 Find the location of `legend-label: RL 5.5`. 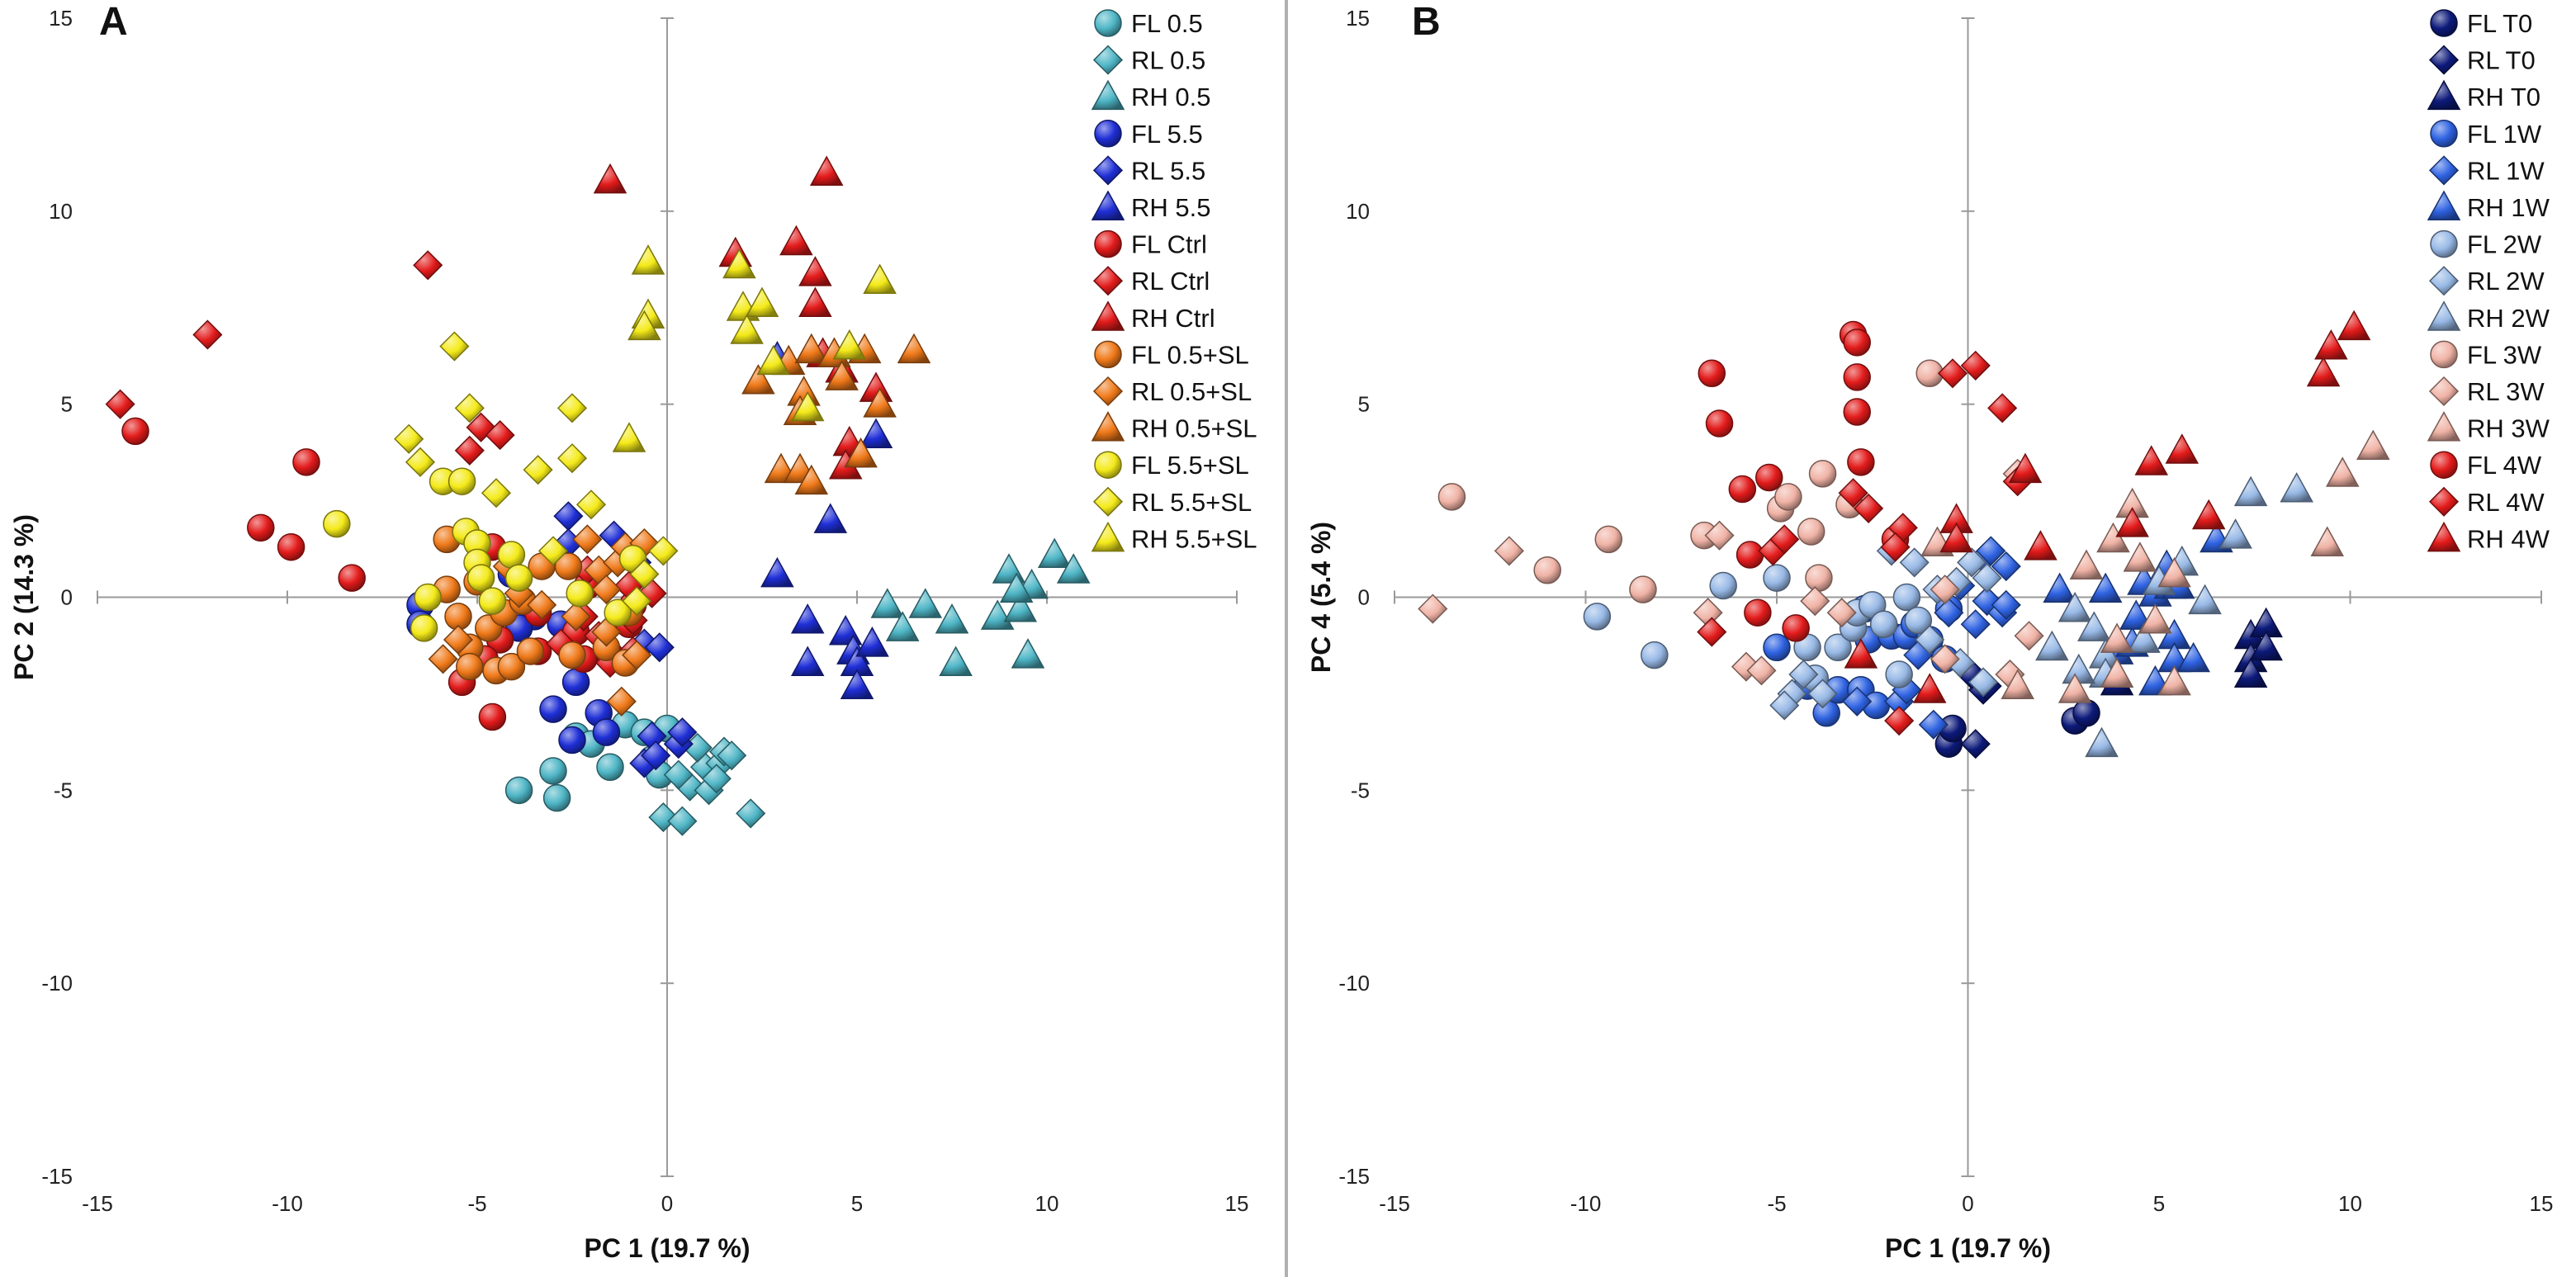

legend-label: RL 5.5 is located at coordinates (1168, 170).